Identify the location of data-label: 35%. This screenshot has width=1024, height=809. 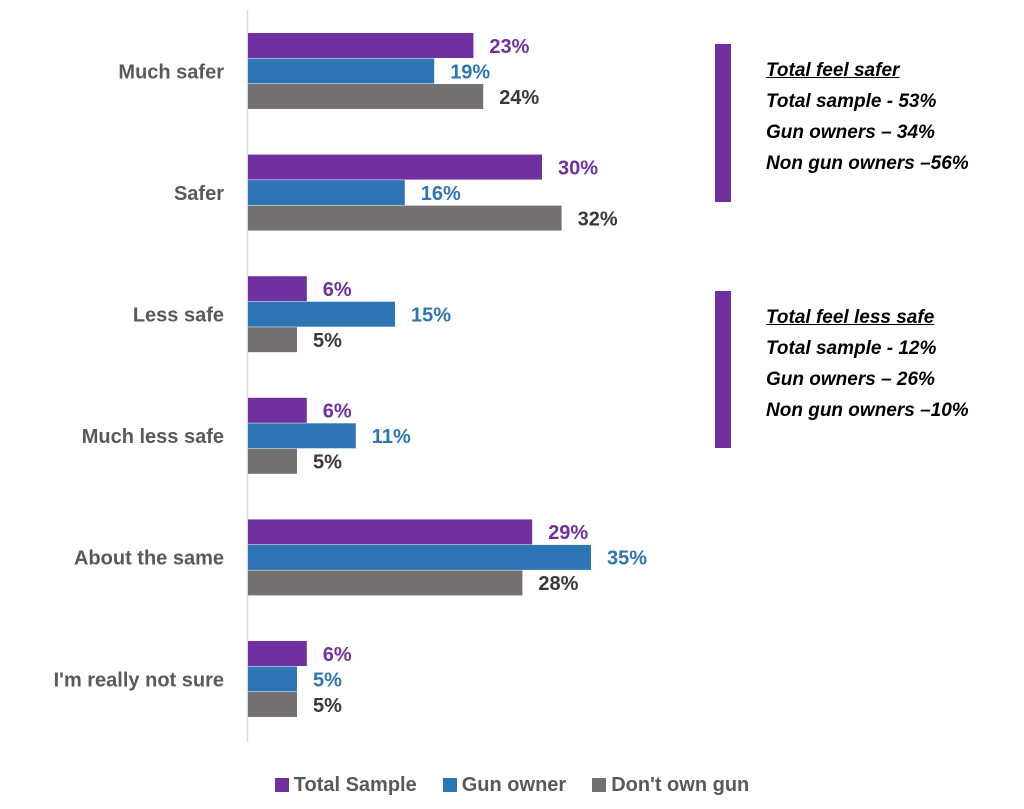
(627, 559).